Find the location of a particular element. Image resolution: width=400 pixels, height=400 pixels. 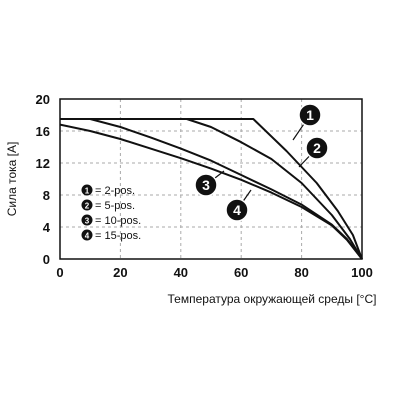

callout-4: 4 is located at coordinates (238, 205).